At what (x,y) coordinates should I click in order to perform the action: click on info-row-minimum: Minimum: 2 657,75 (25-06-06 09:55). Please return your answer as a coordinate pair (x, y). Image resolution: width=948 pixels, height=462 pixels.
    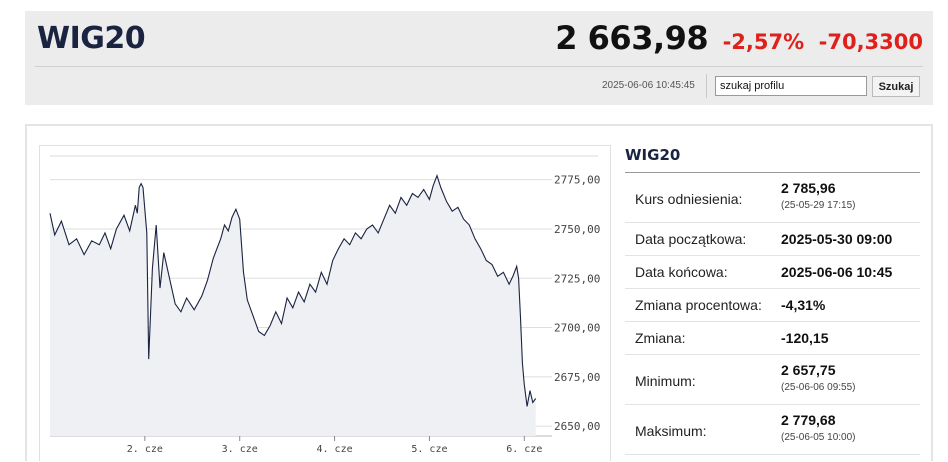
    Looking at the image, I should click on (772, 380).